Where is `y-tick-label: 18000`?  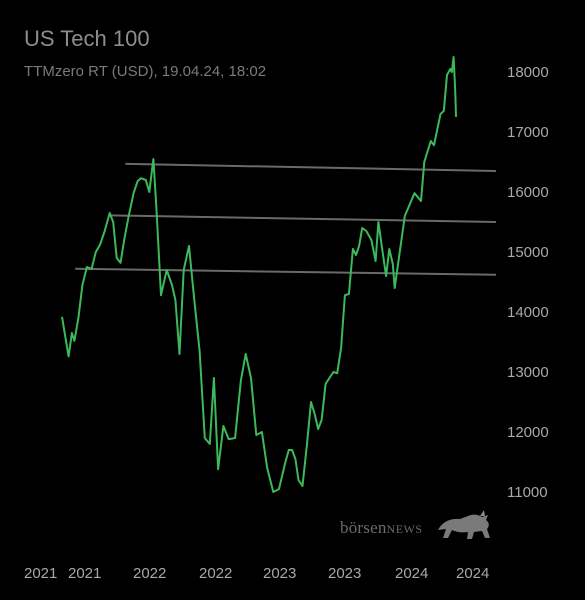
y-tick-label: 18000 is located at coordinates (528, 72).